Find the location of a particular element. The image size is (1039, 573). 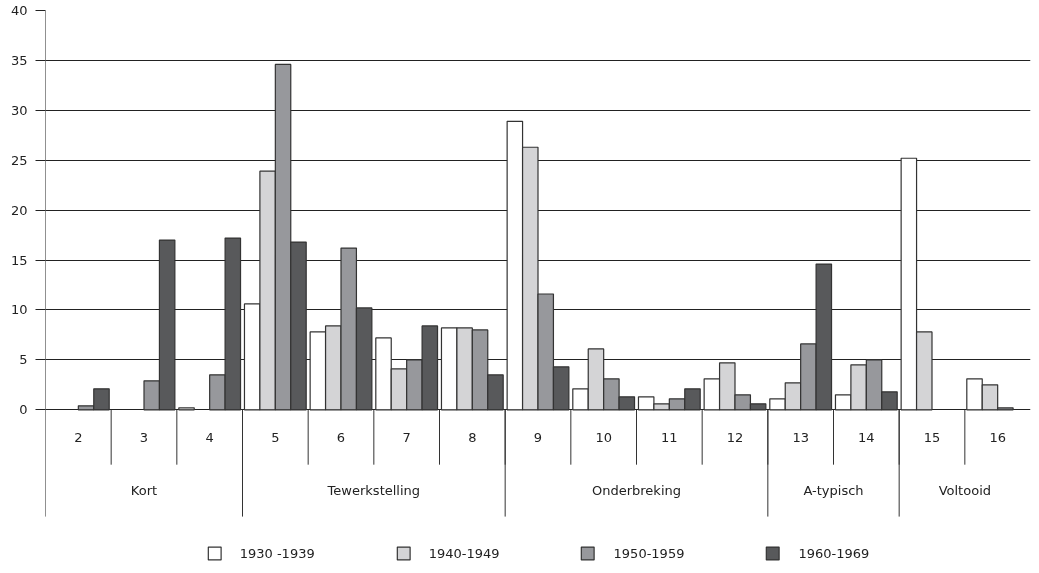

y-tick-label: 5 is located at coordinates (23, 360).